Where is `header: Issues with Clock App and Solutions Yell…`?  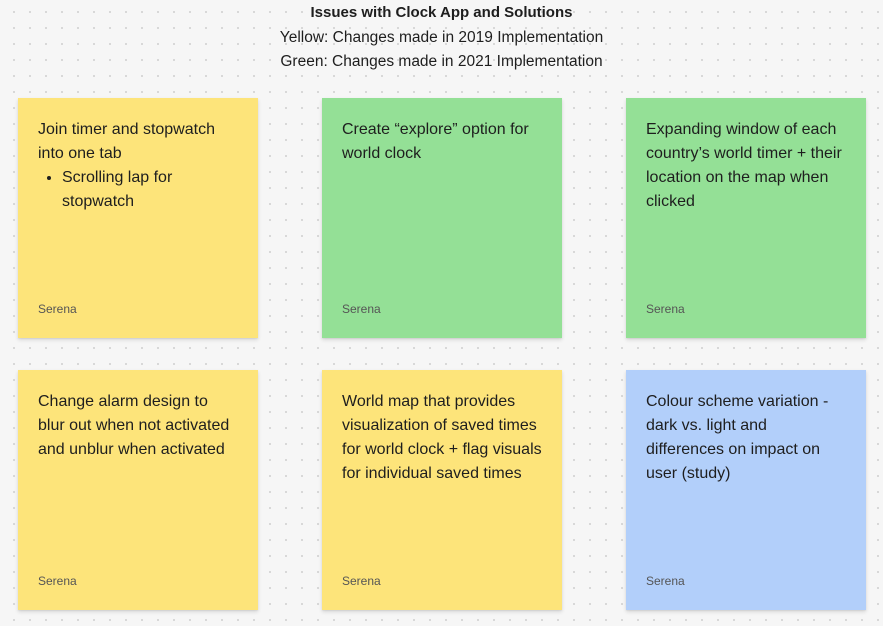 header: Issues with Clock App and Solutions Yell… is located at coordinates (441, 39).